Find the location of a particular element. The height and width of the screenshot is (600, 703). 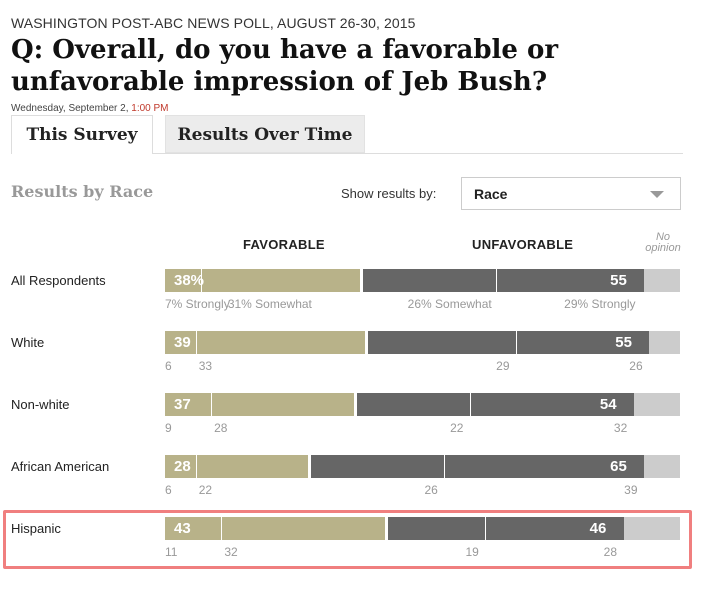

unf-strong-label: 32 is located at coordinates (620, 428).